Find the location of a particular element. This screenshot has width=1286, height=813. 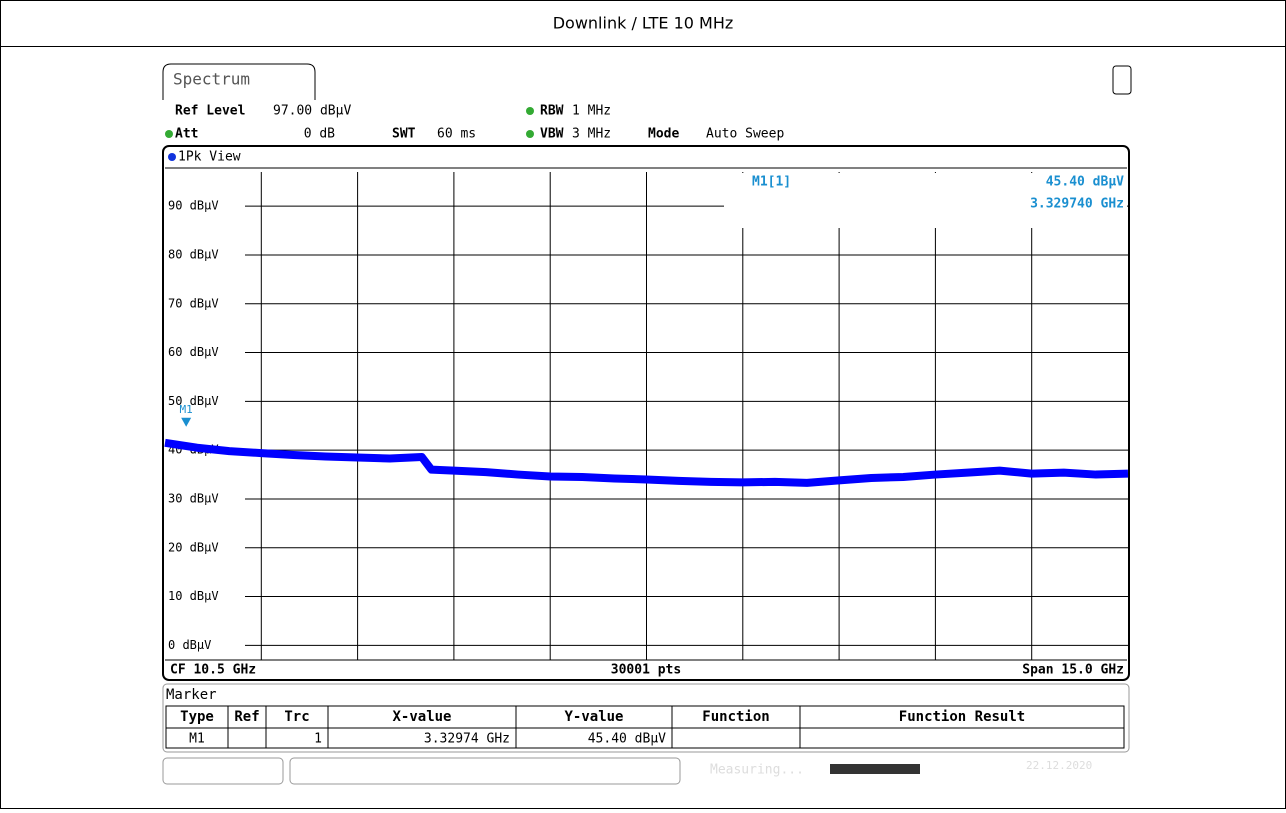

readout-name: M1[1] is located at coordinates (771, 182).